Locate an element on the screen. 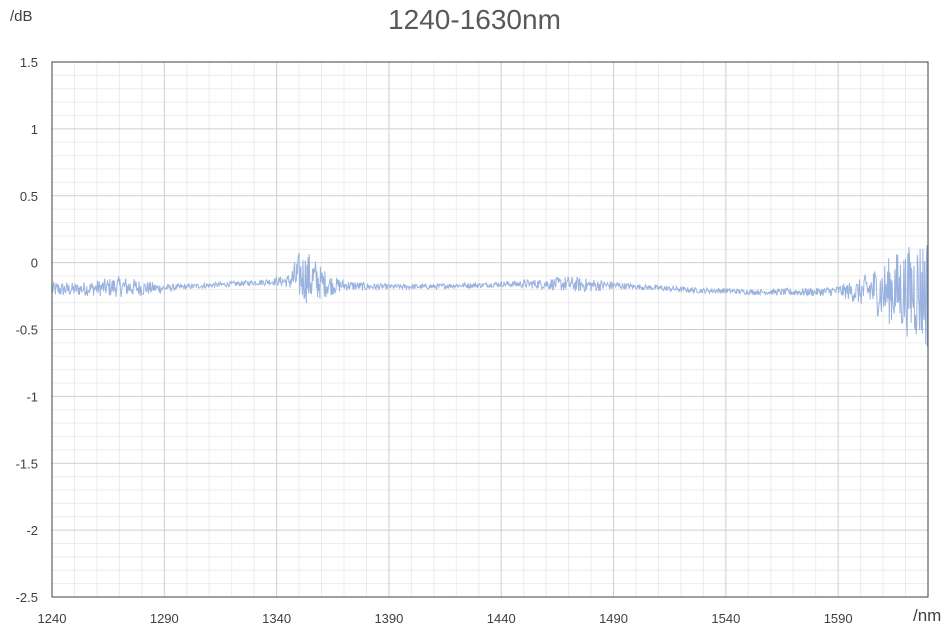 This screenshot has width=949, height=630. chart-title: 1240-1630nm is located at coordinates (474, 19).